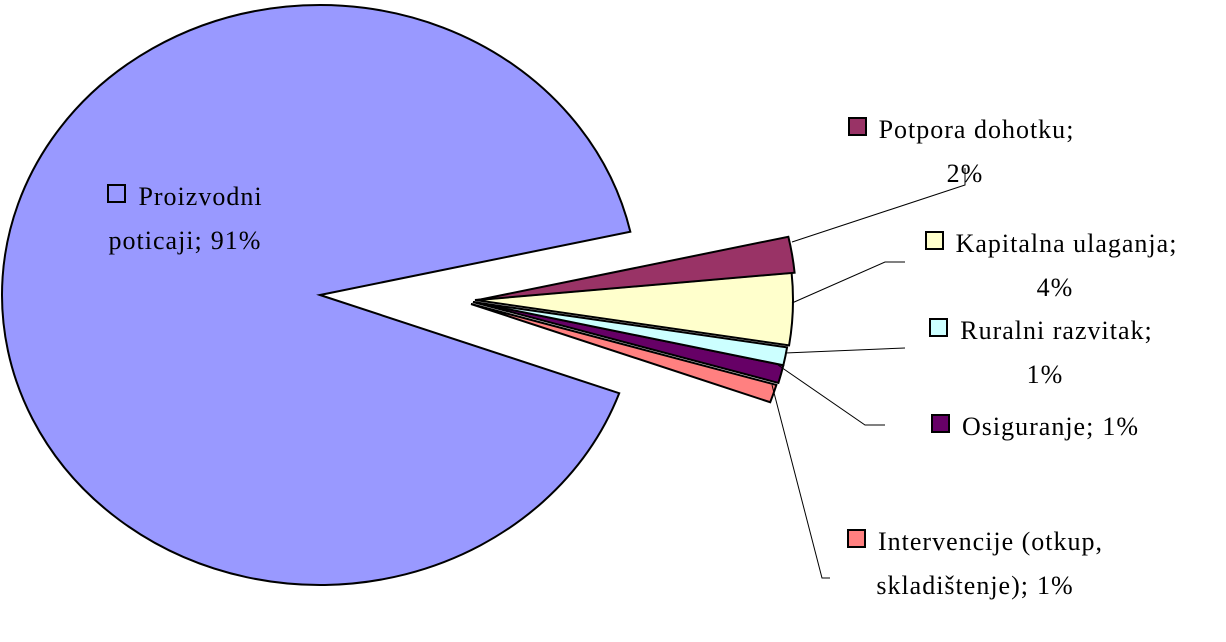 The height and width of the screenshot is (642, 1226). I want to click on slice-label: Potpora dohotku; 2%, so click(965, 152).